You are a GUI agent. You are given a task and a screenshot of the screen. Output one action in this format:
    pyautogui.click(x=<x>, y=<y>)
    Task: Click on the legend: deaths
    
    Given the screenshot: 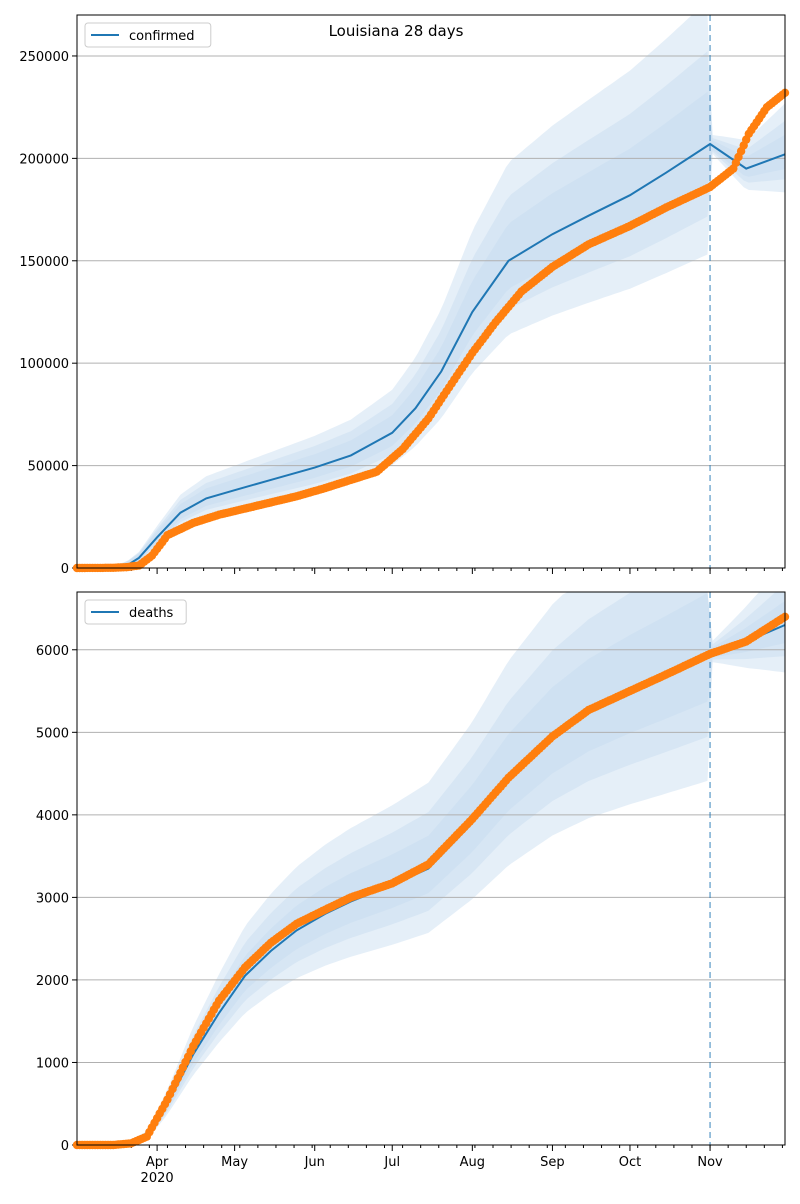 What is the action you would take?
    pyautogui.click(x=135, y=612)
    